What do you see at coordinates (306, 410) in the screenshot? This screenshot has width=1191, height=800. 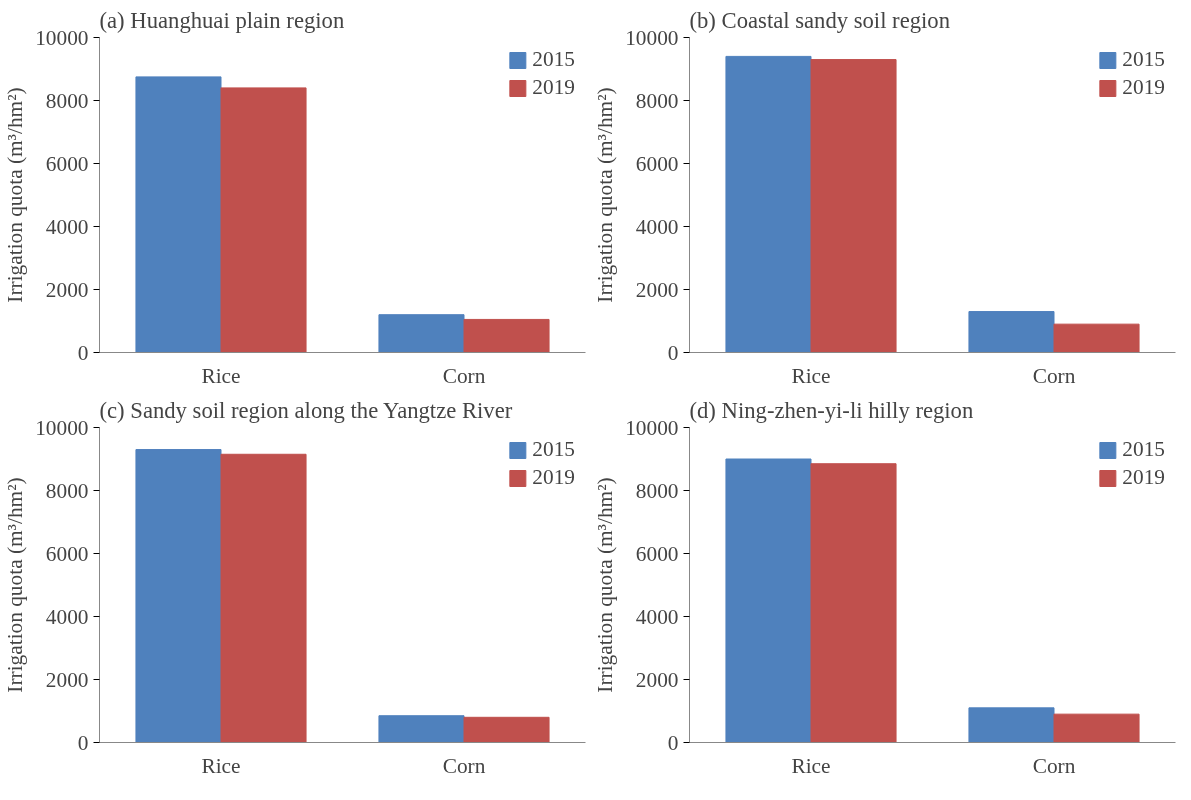 I see `chart-title: (c) Sandy soil region along the Yangtze River` at bounding box center [306, 410].